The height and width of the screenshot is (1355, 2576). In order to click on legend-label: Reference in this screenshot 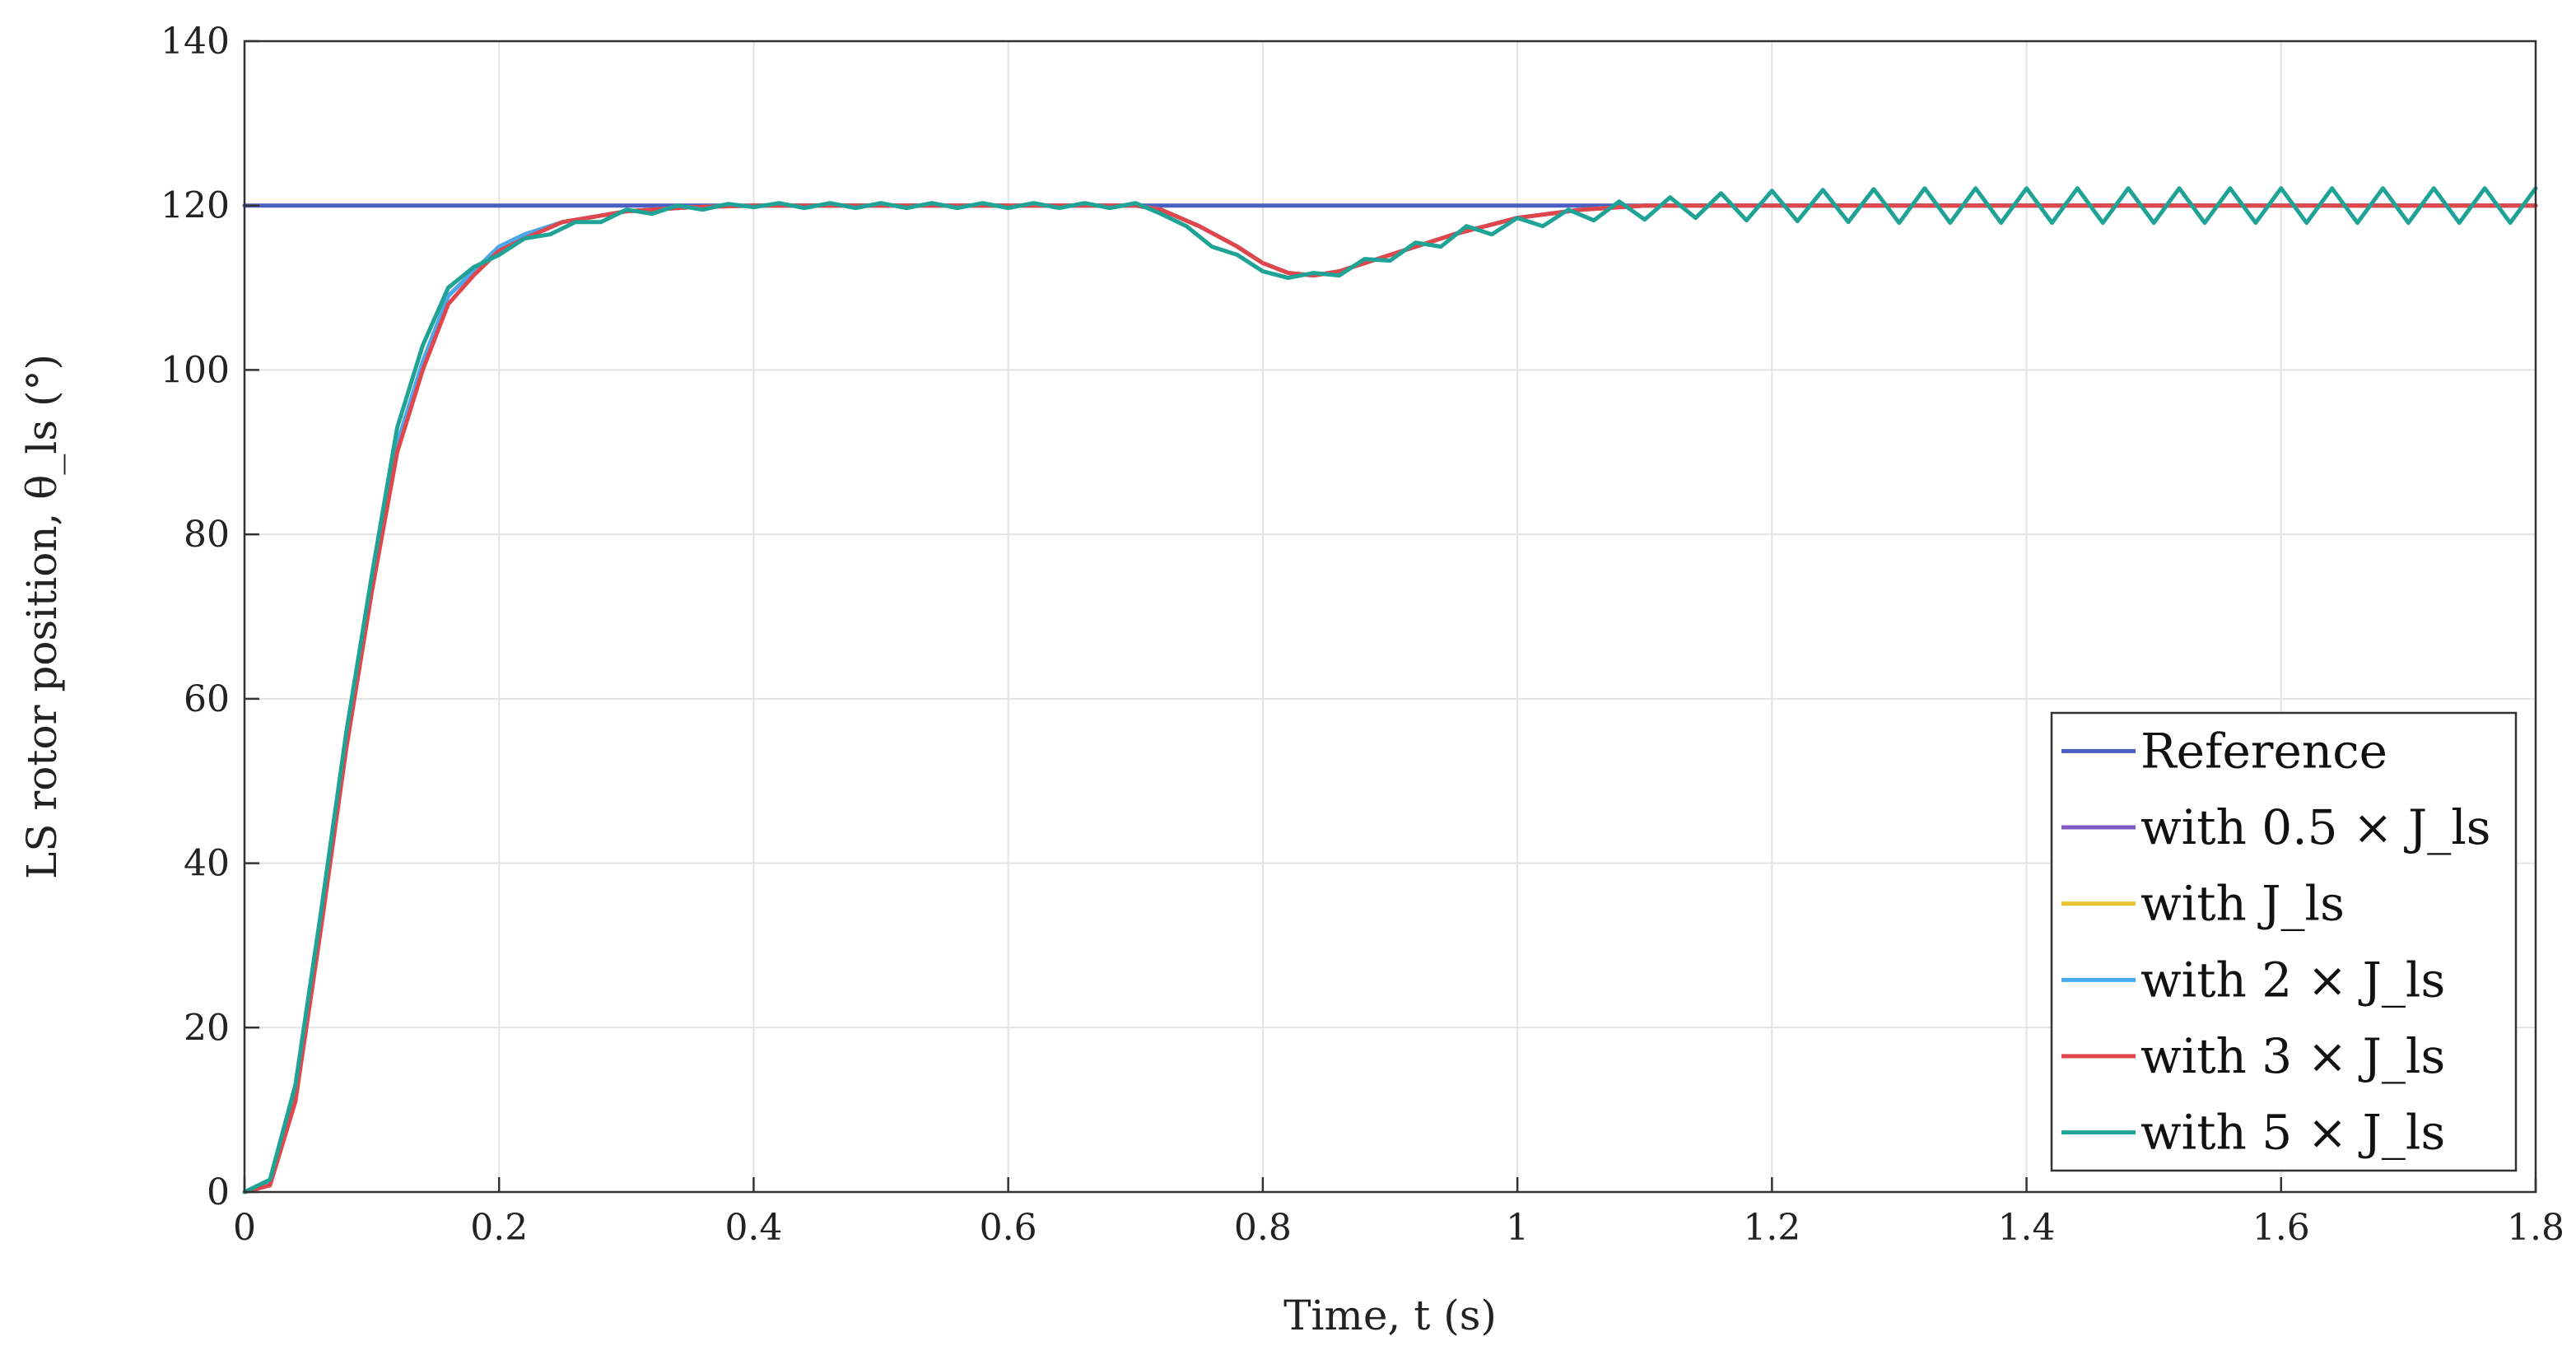, I will do `click(2263, 751)`.